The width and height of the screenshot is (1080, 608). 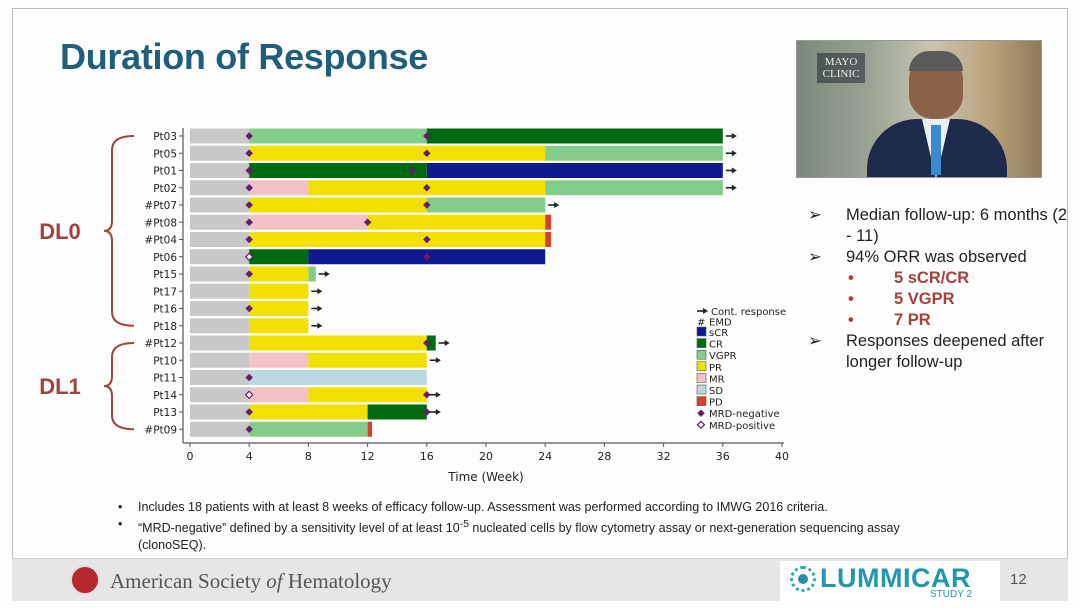 I want to click on sub-bullet: • 7 PR, so click(x=938, y=320).